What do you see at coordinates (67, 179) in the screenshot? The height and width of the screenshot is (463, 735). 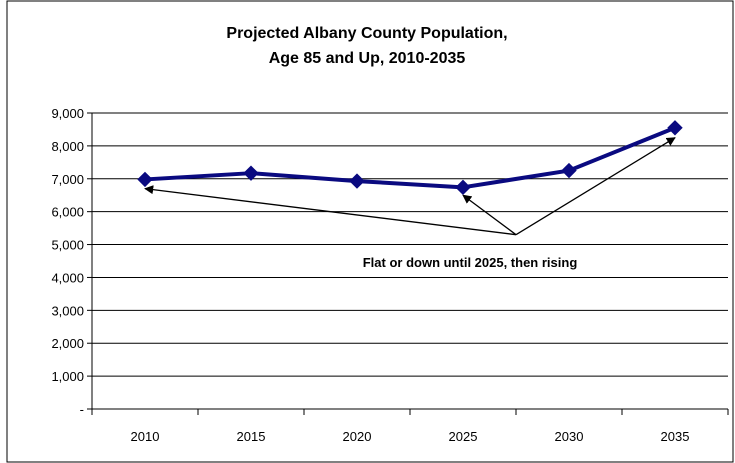 I see `y-tick-label: 7,000` at bounding box center [67, 179].